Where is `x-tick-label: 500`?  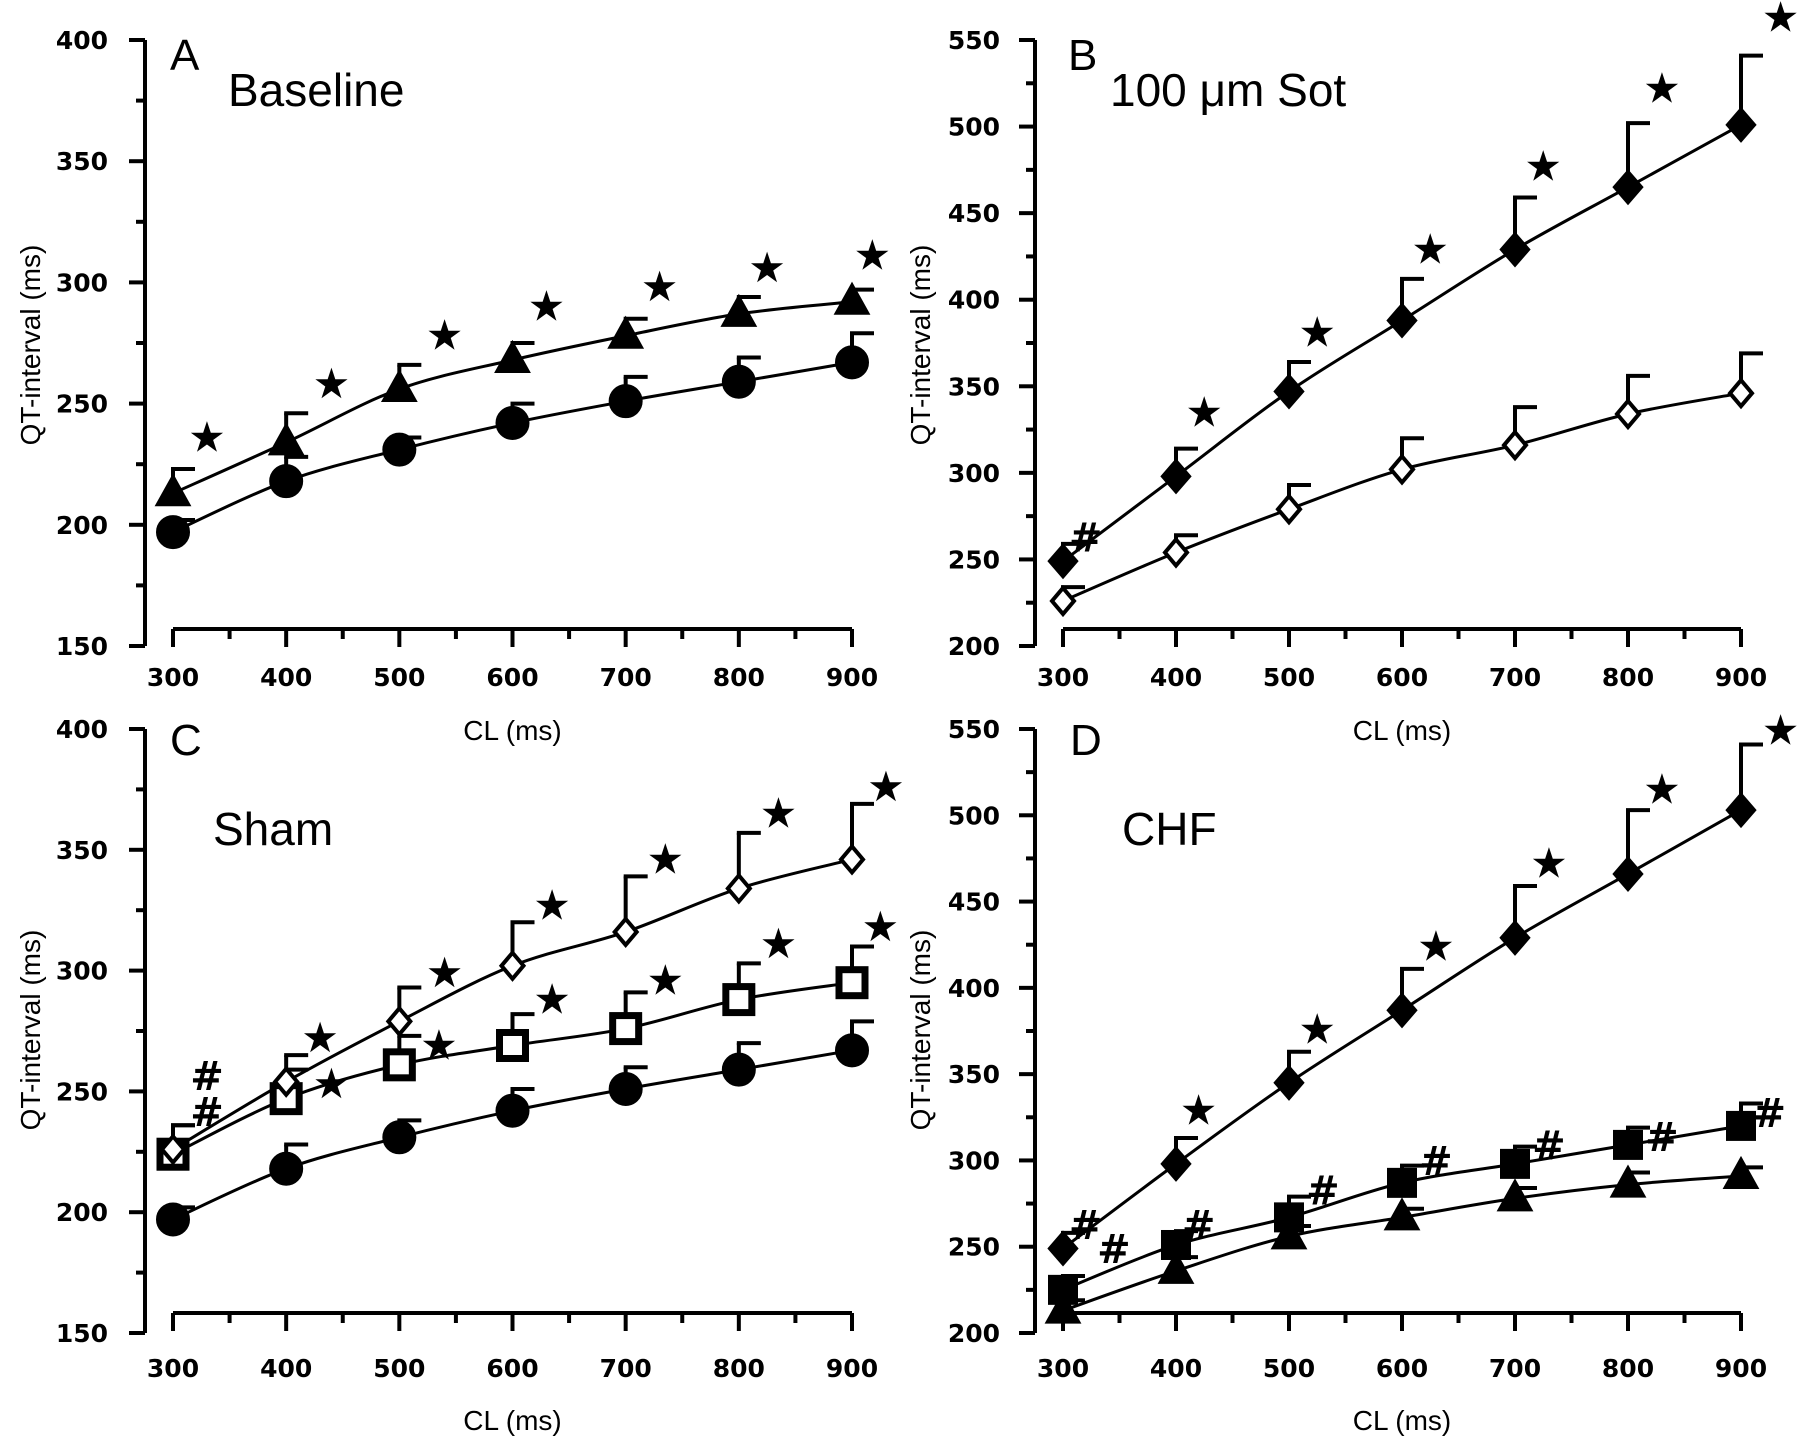
x-tick-label: 500 is located at coordinates (1289, 1368).